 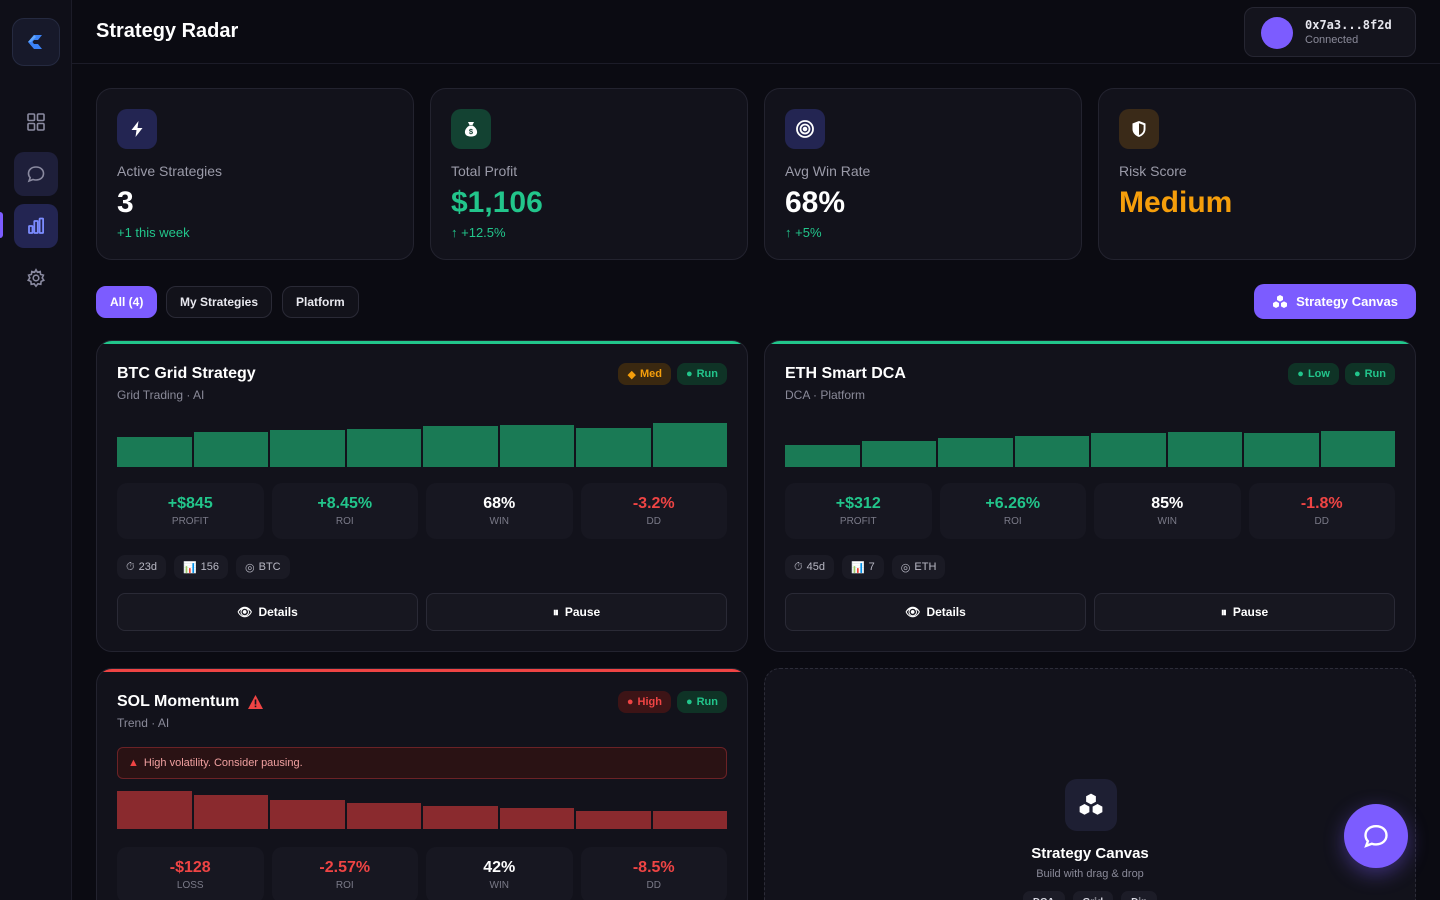 What do you see at coordinates (1376, 836) in the screenshot?
I see `chat-fab-button` at bounding box center [1376, 836].